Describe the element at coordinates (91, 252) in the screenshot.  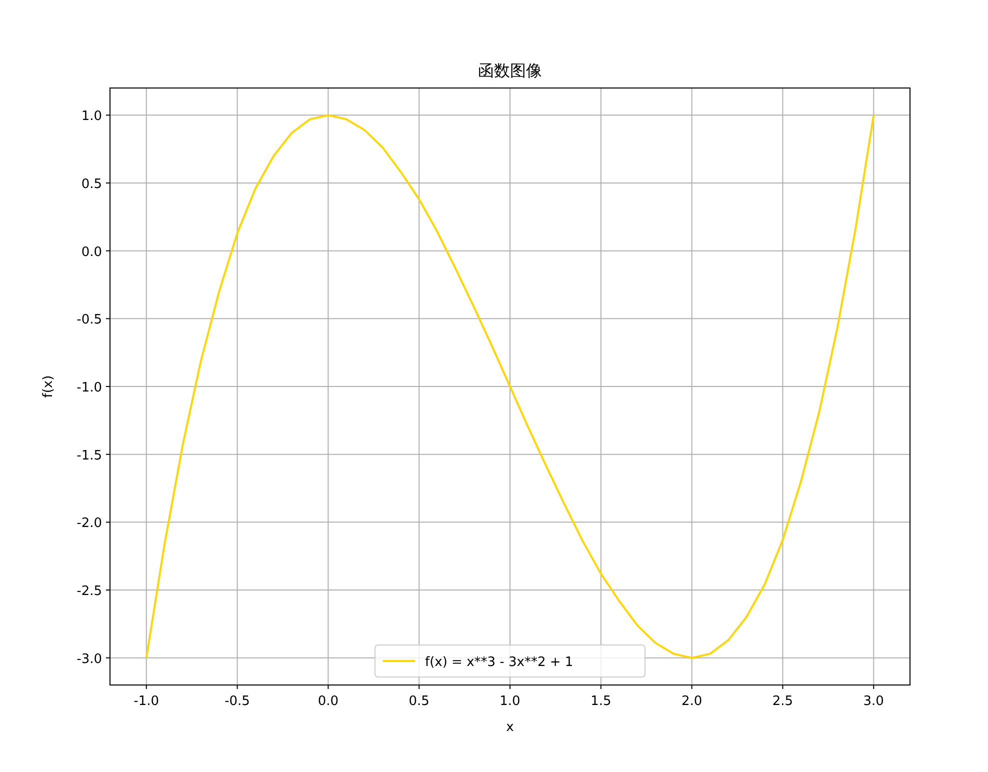
I see `y-tick-label: 0.0` at that location.